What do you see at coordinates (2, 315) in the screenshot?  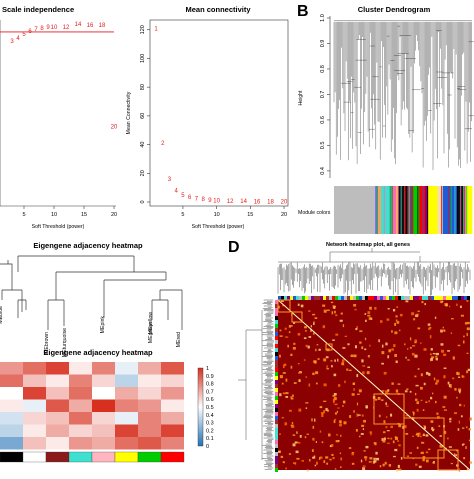 I see `leaf-label: MEblue` at bounding box center [2, 315].